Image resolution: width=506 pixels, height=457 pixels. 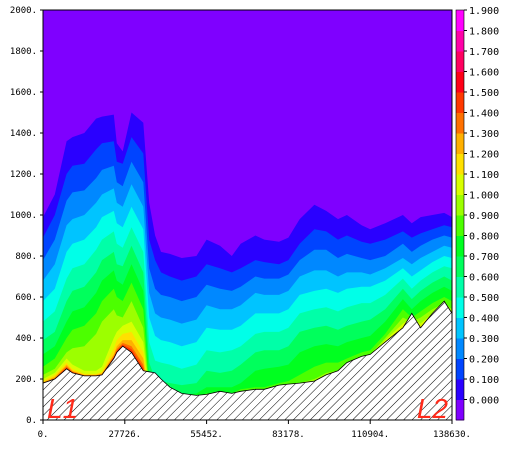 I want to click on colorbar-label: 0.100, so click(x=484, y=380).